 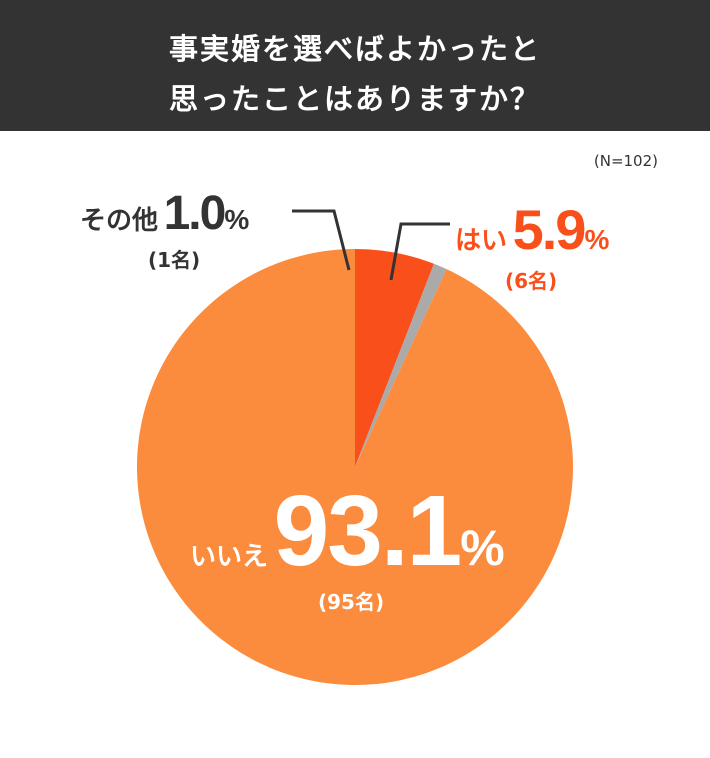 I want to click on title-line-1: 事実婚を選べばよかったと, so click(x=354, y=49).